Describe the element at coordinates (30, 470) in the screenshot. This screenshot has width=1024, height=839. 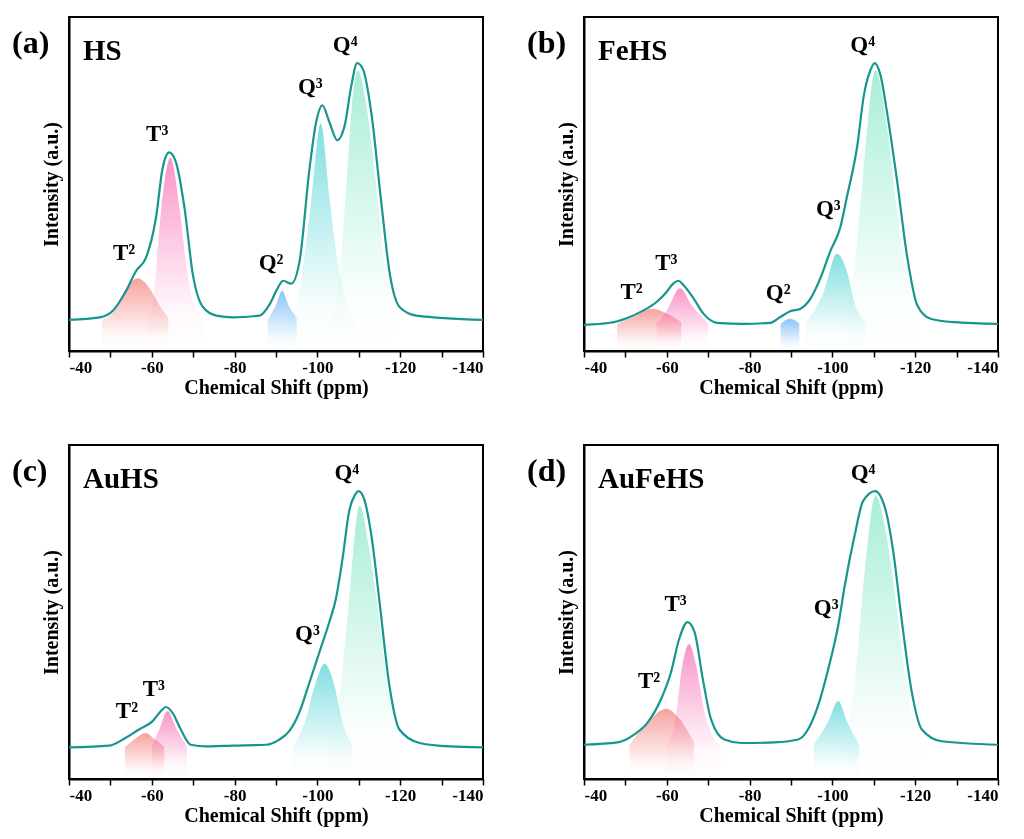
I see `chart-title: (c)` at that location.